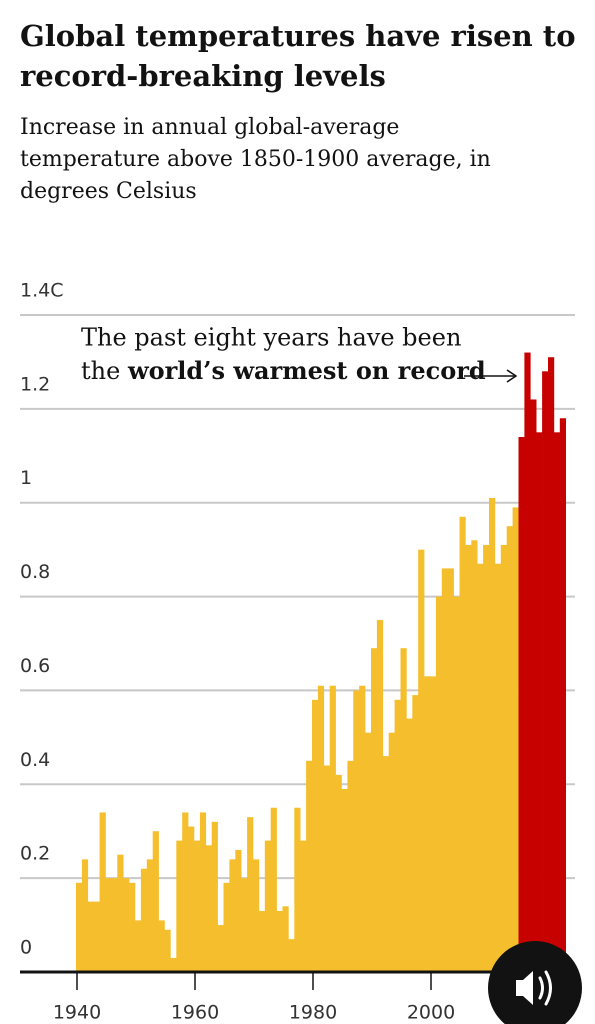  I want to click on audio-button, so click(535, 982).